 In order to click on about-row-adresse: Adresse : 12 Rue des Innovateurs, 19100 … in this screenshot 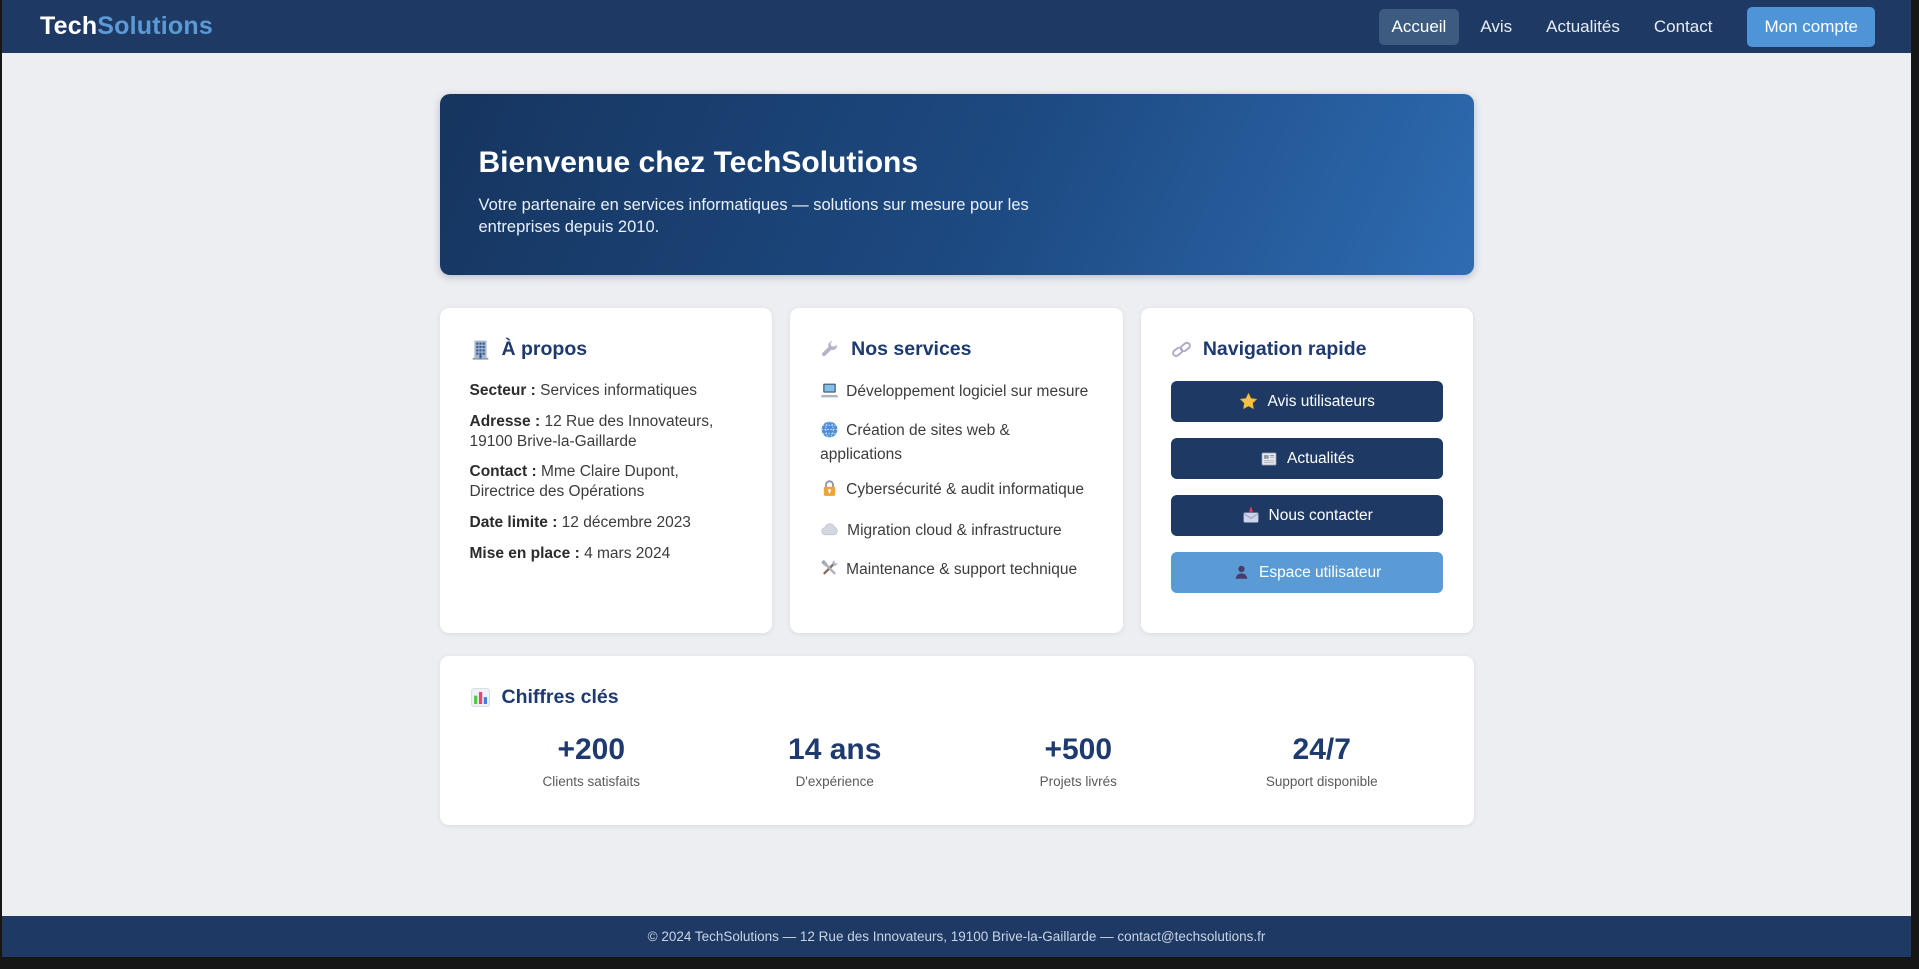, I will do `click(591, 431)`.